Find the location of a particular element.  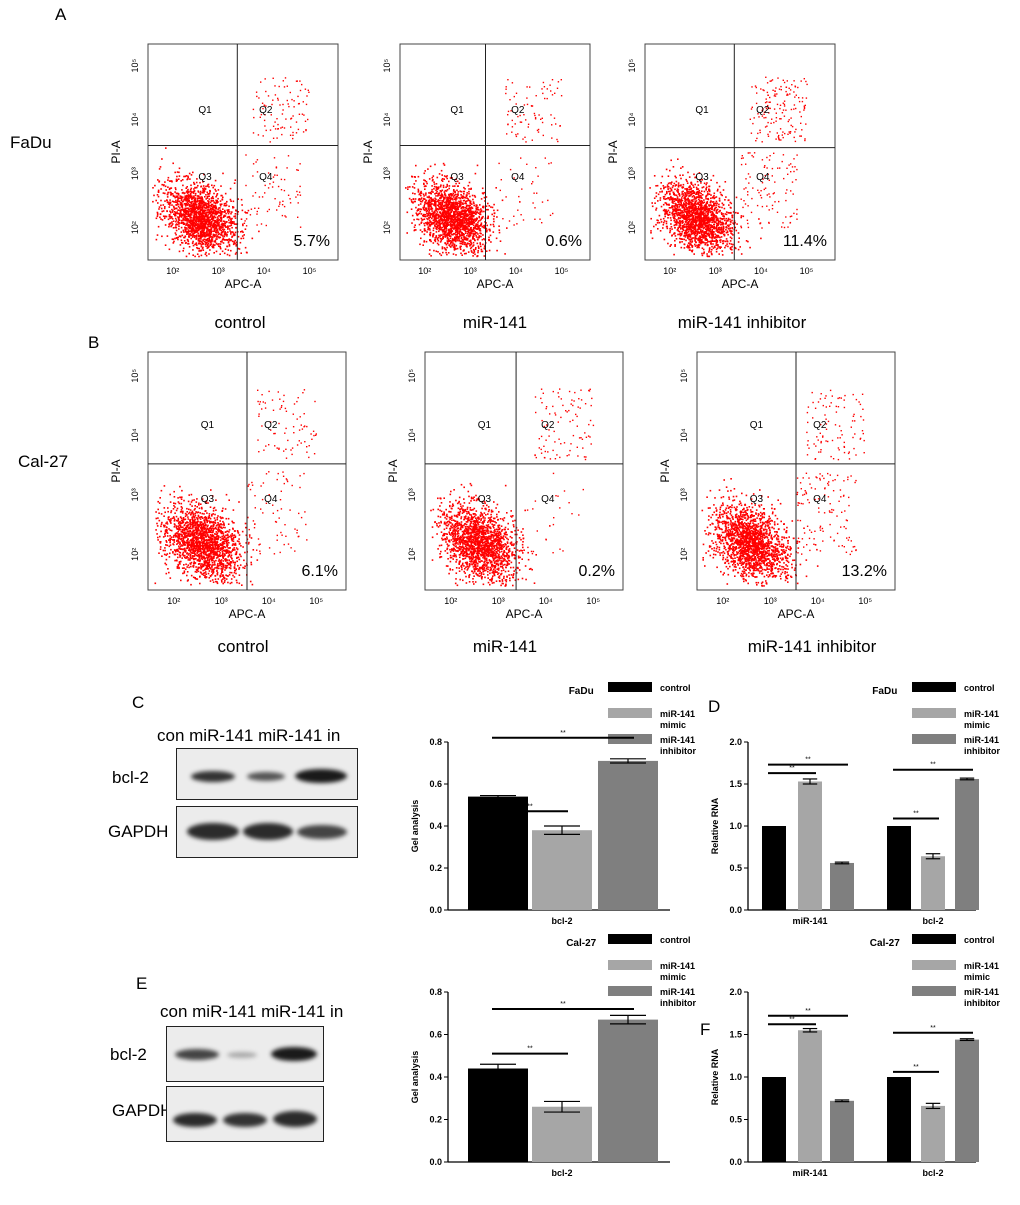

panel-label-d: D is located at coordinates (714, 706).